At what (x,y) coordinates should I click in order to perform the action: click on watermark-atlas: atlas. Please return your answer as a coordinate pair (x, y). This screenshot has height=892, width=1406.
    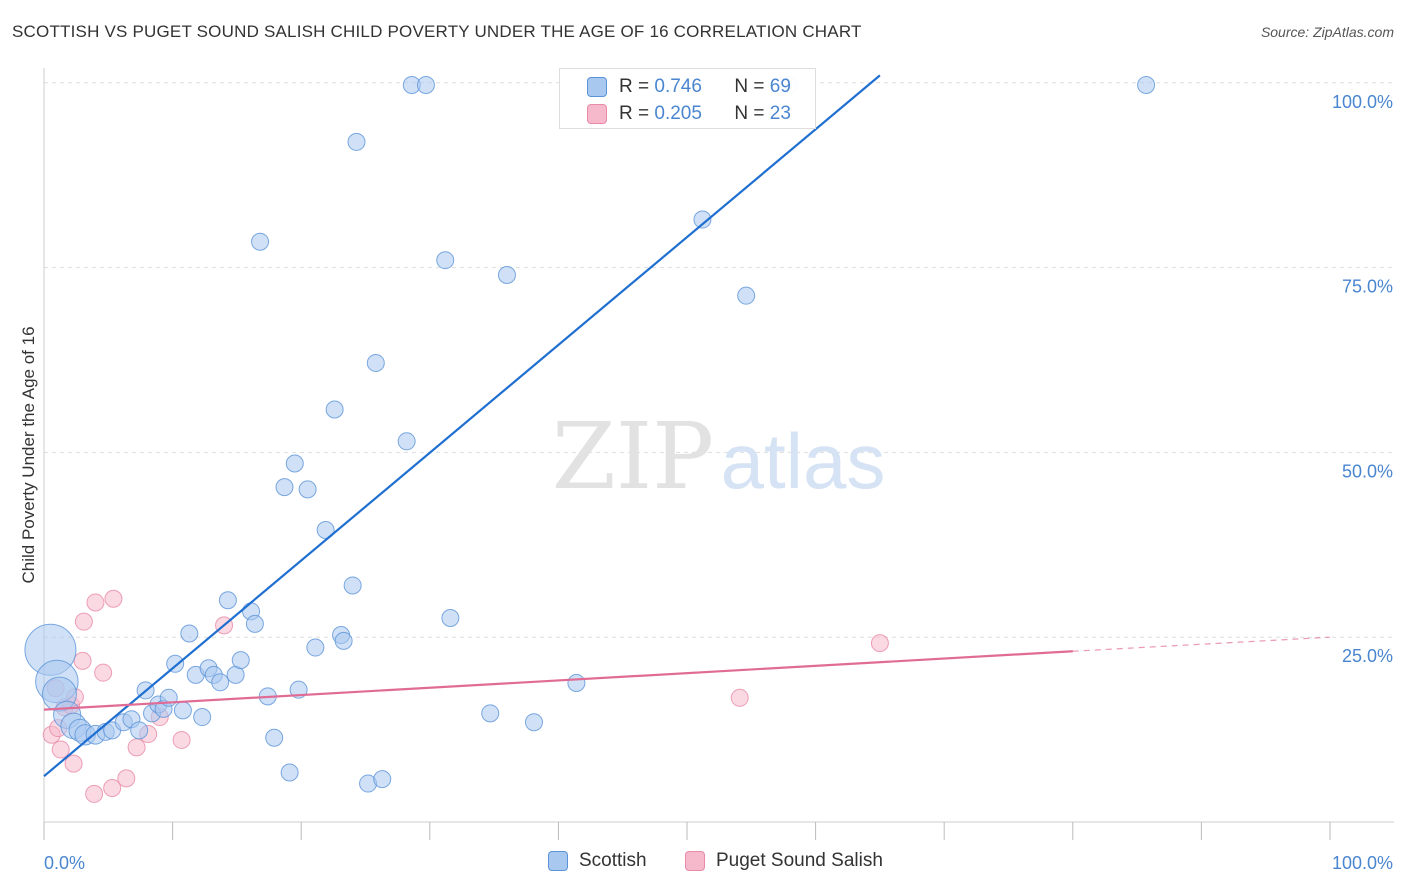
    Looking at the image, I should click on (803, 461).